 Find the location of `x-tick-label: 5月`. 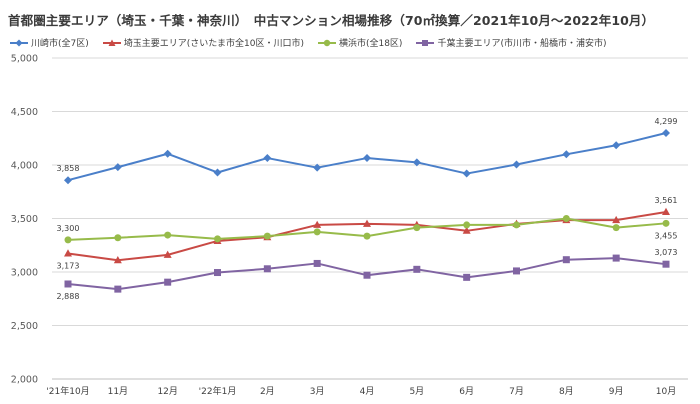

x-tick-label: 5月 is located at coordinates (416, 391).